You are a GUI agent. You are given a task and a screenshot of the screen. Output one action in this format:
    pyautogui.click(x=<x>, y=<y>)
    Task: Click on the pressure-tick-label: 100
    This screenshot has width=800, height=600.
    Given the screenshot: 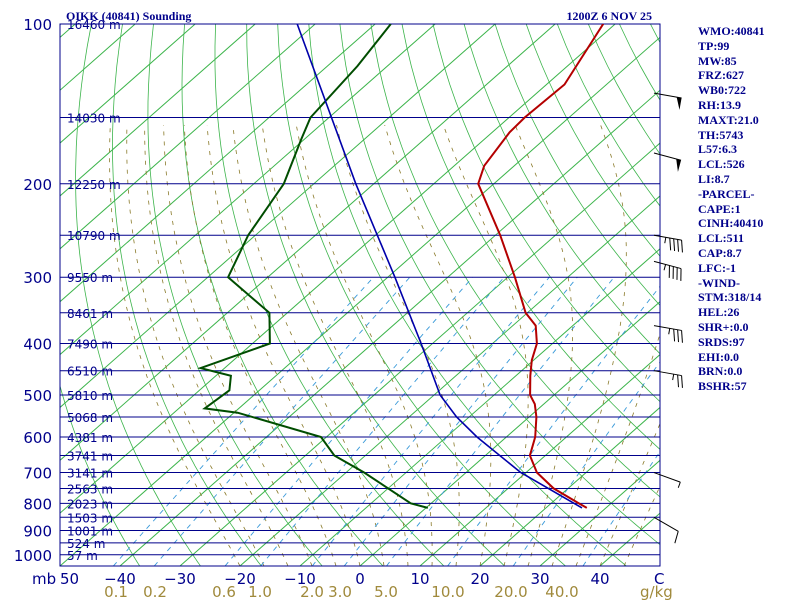 What is the action you would take?
    pyautogui.click(x=37, y=25)
    